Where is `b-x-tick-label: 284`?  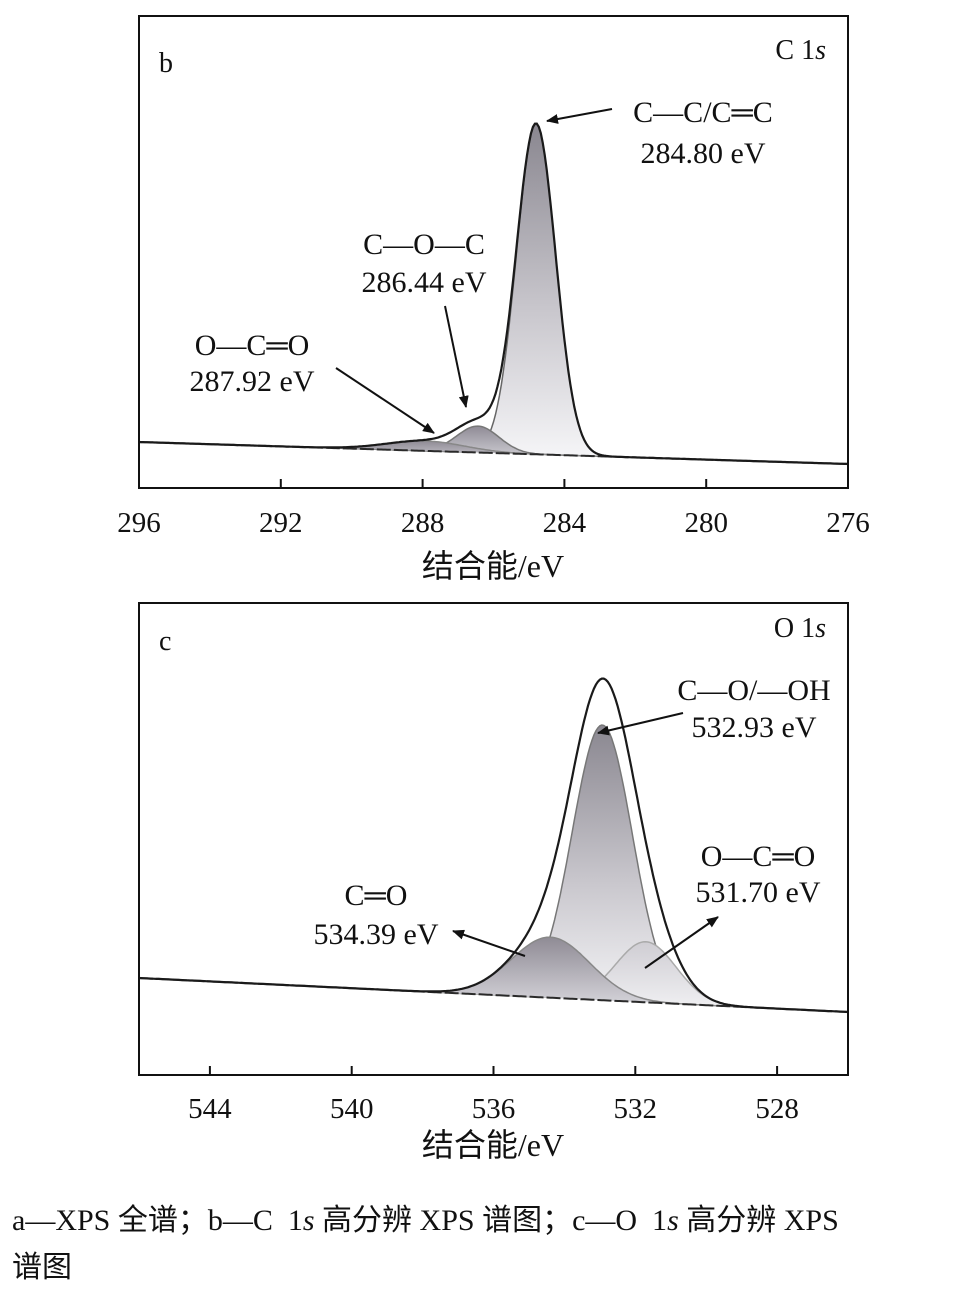
b-x-tick-label: 284 is located at coordinates (565, 523).